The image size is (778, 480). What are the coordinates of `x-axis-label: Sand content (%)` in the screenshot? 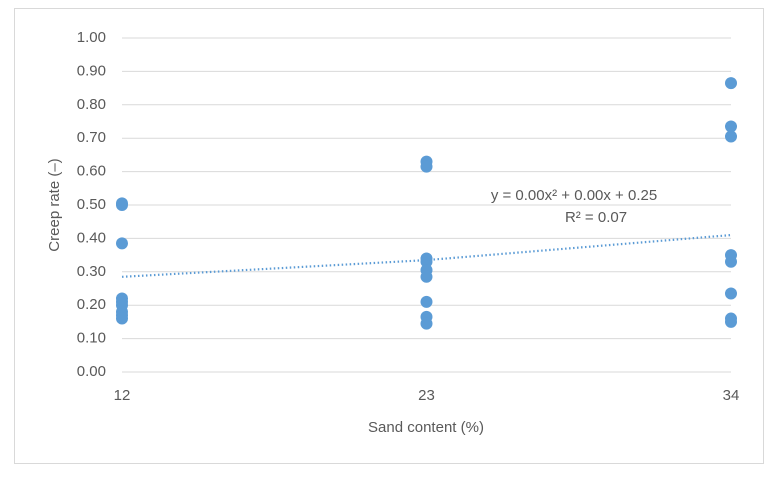 It's located at (426, 427).